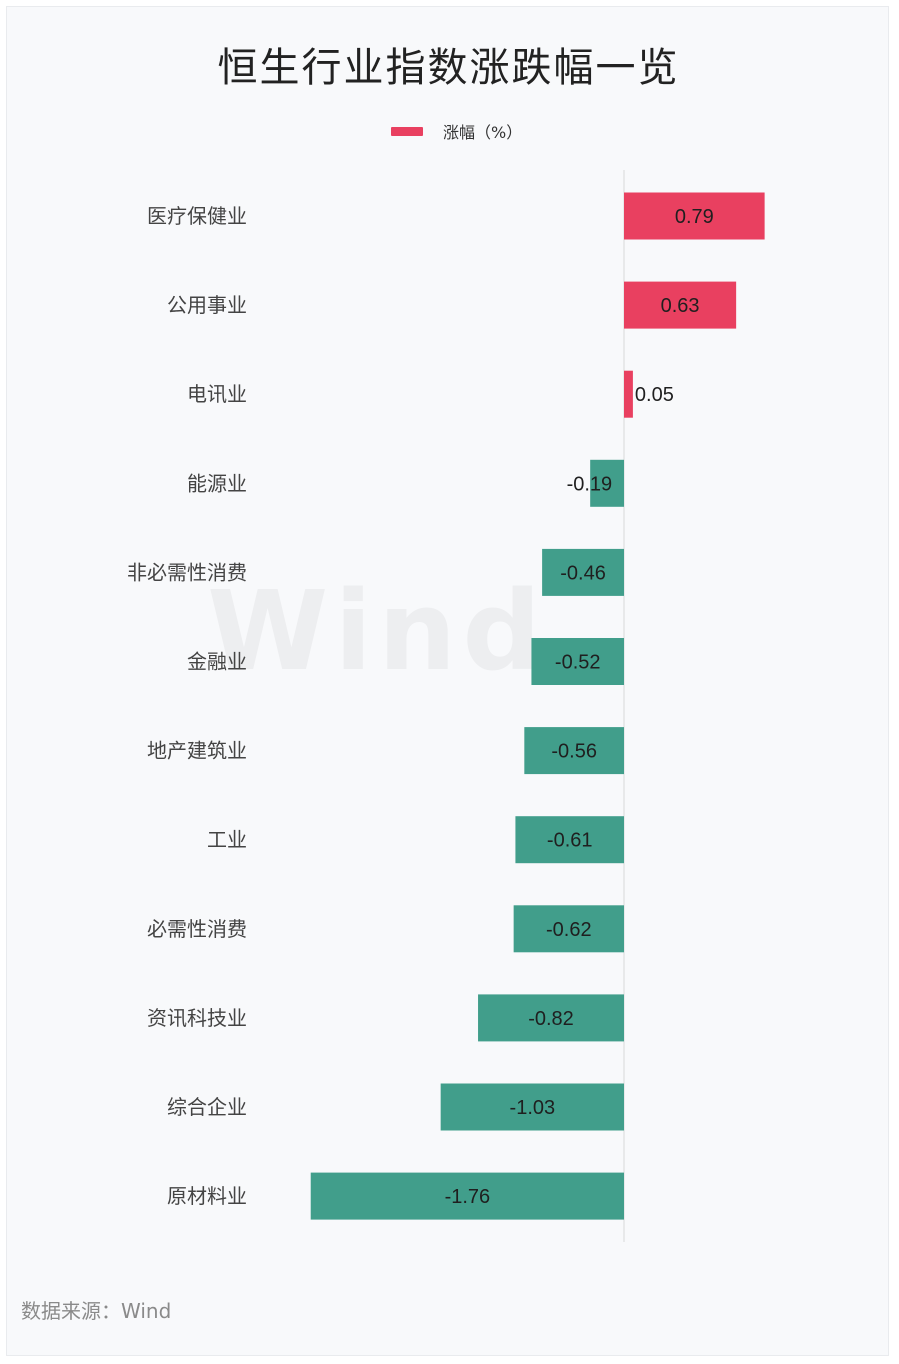  What do you see at coordinates (227, 840) in the screenshot?
I see `category-label: 工业` at bounding box center [227, 840].